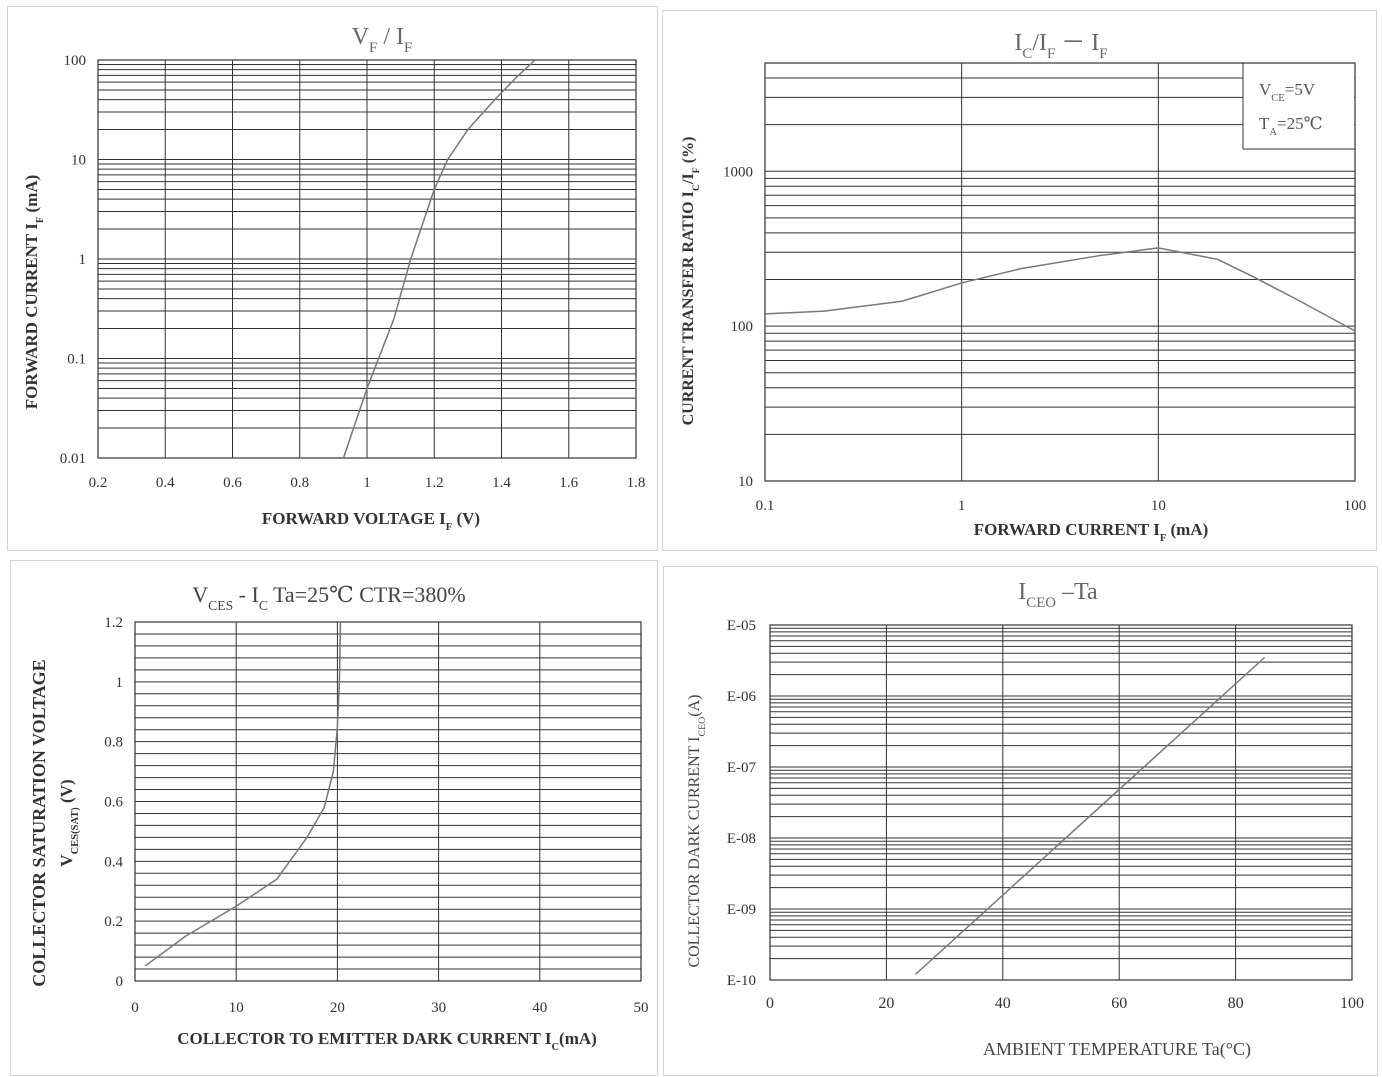 Image resolution: width=1382 pixels, height=1077 pixels. What do you see at coordinates (1119, 1003) in the screenshot?
I see `x-tick-label: 60` at bounding box center [1119, 1003].